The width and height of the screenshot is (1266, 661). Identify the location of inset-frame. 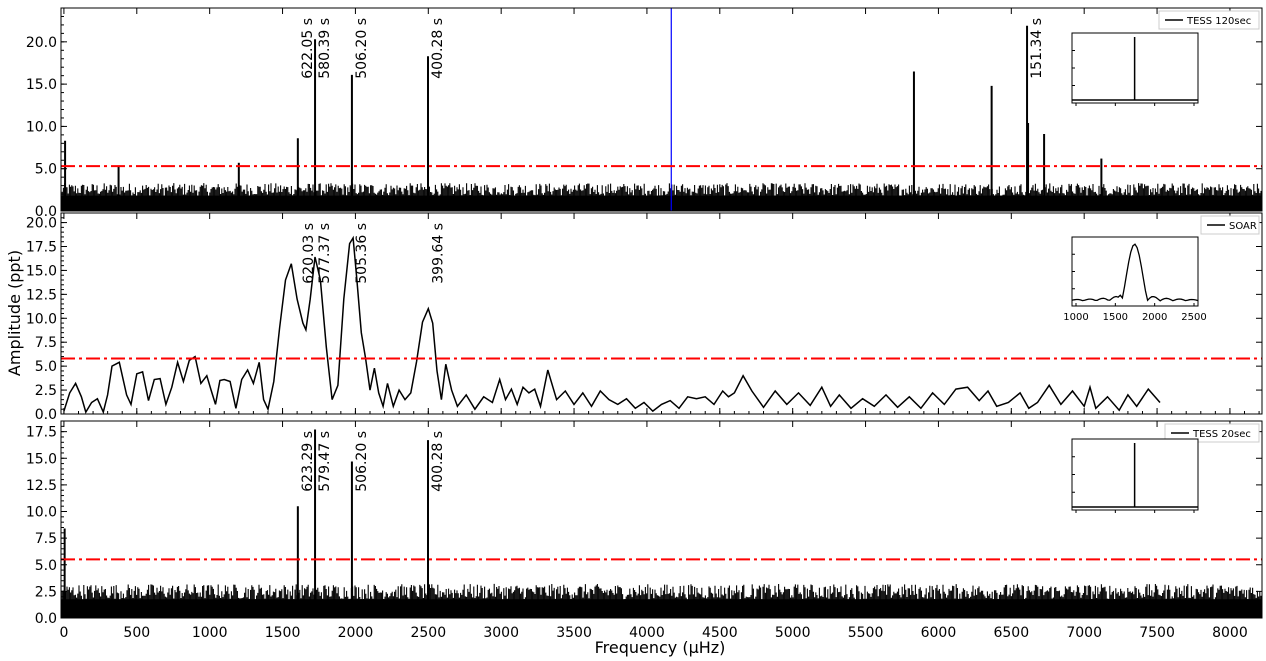
(1135, 271).